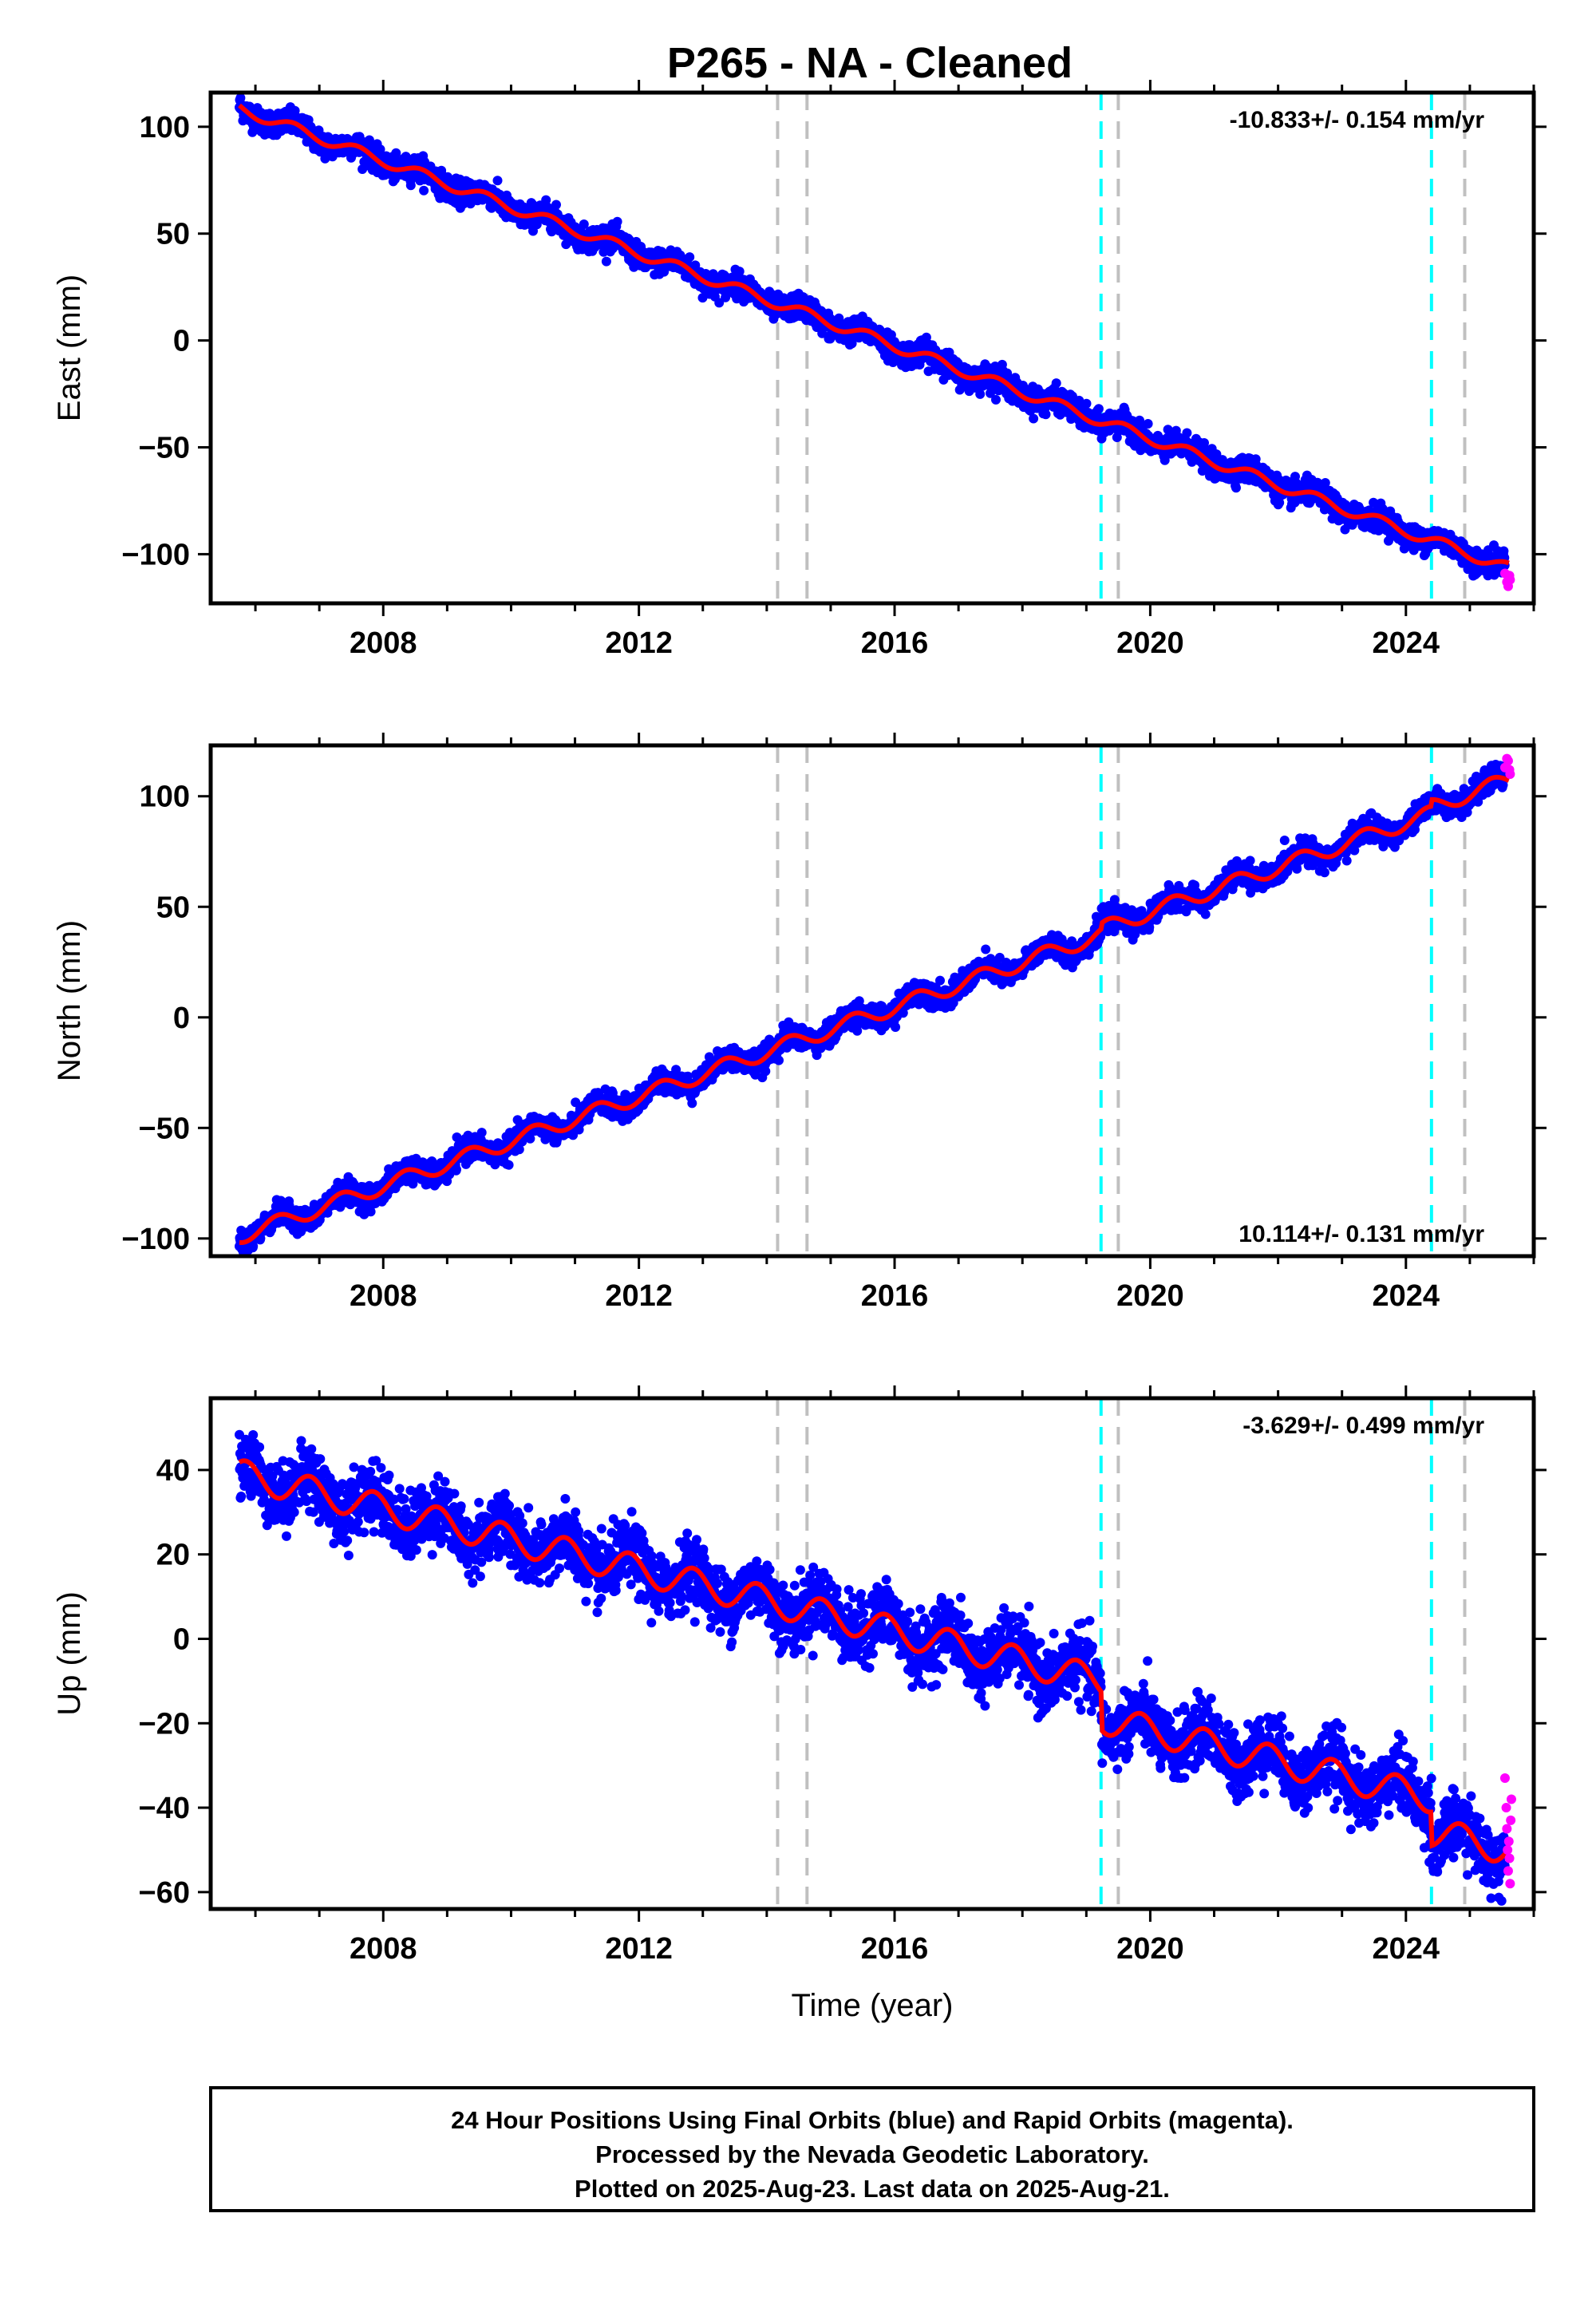 The width and height of the screenshot is (1596, 2316). I want to click on y-tick-label: 100, so click(165, 128).